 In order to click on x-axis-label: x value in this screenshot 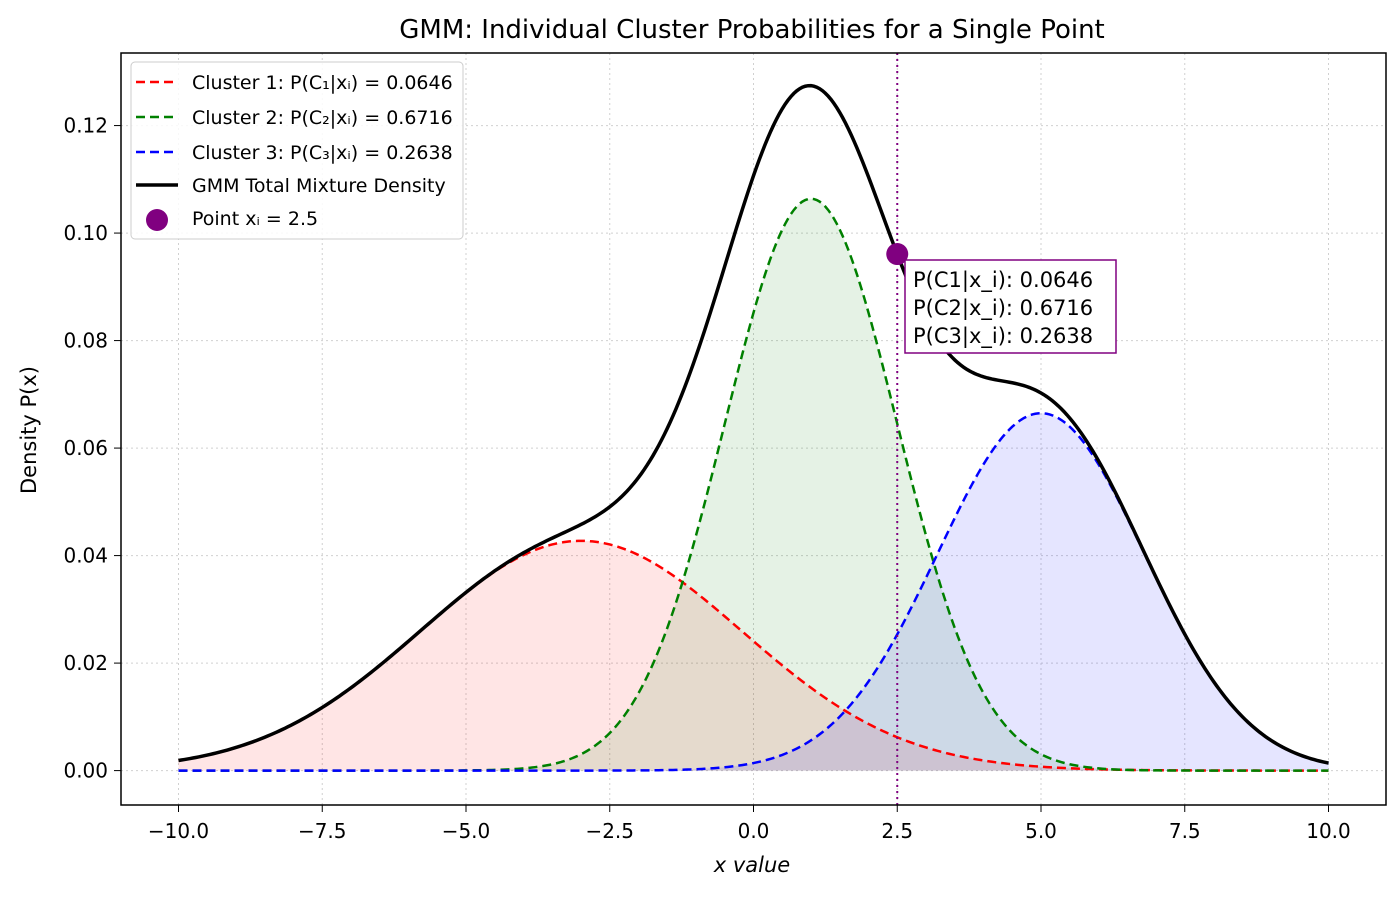, I will do `click(751, 865)`.